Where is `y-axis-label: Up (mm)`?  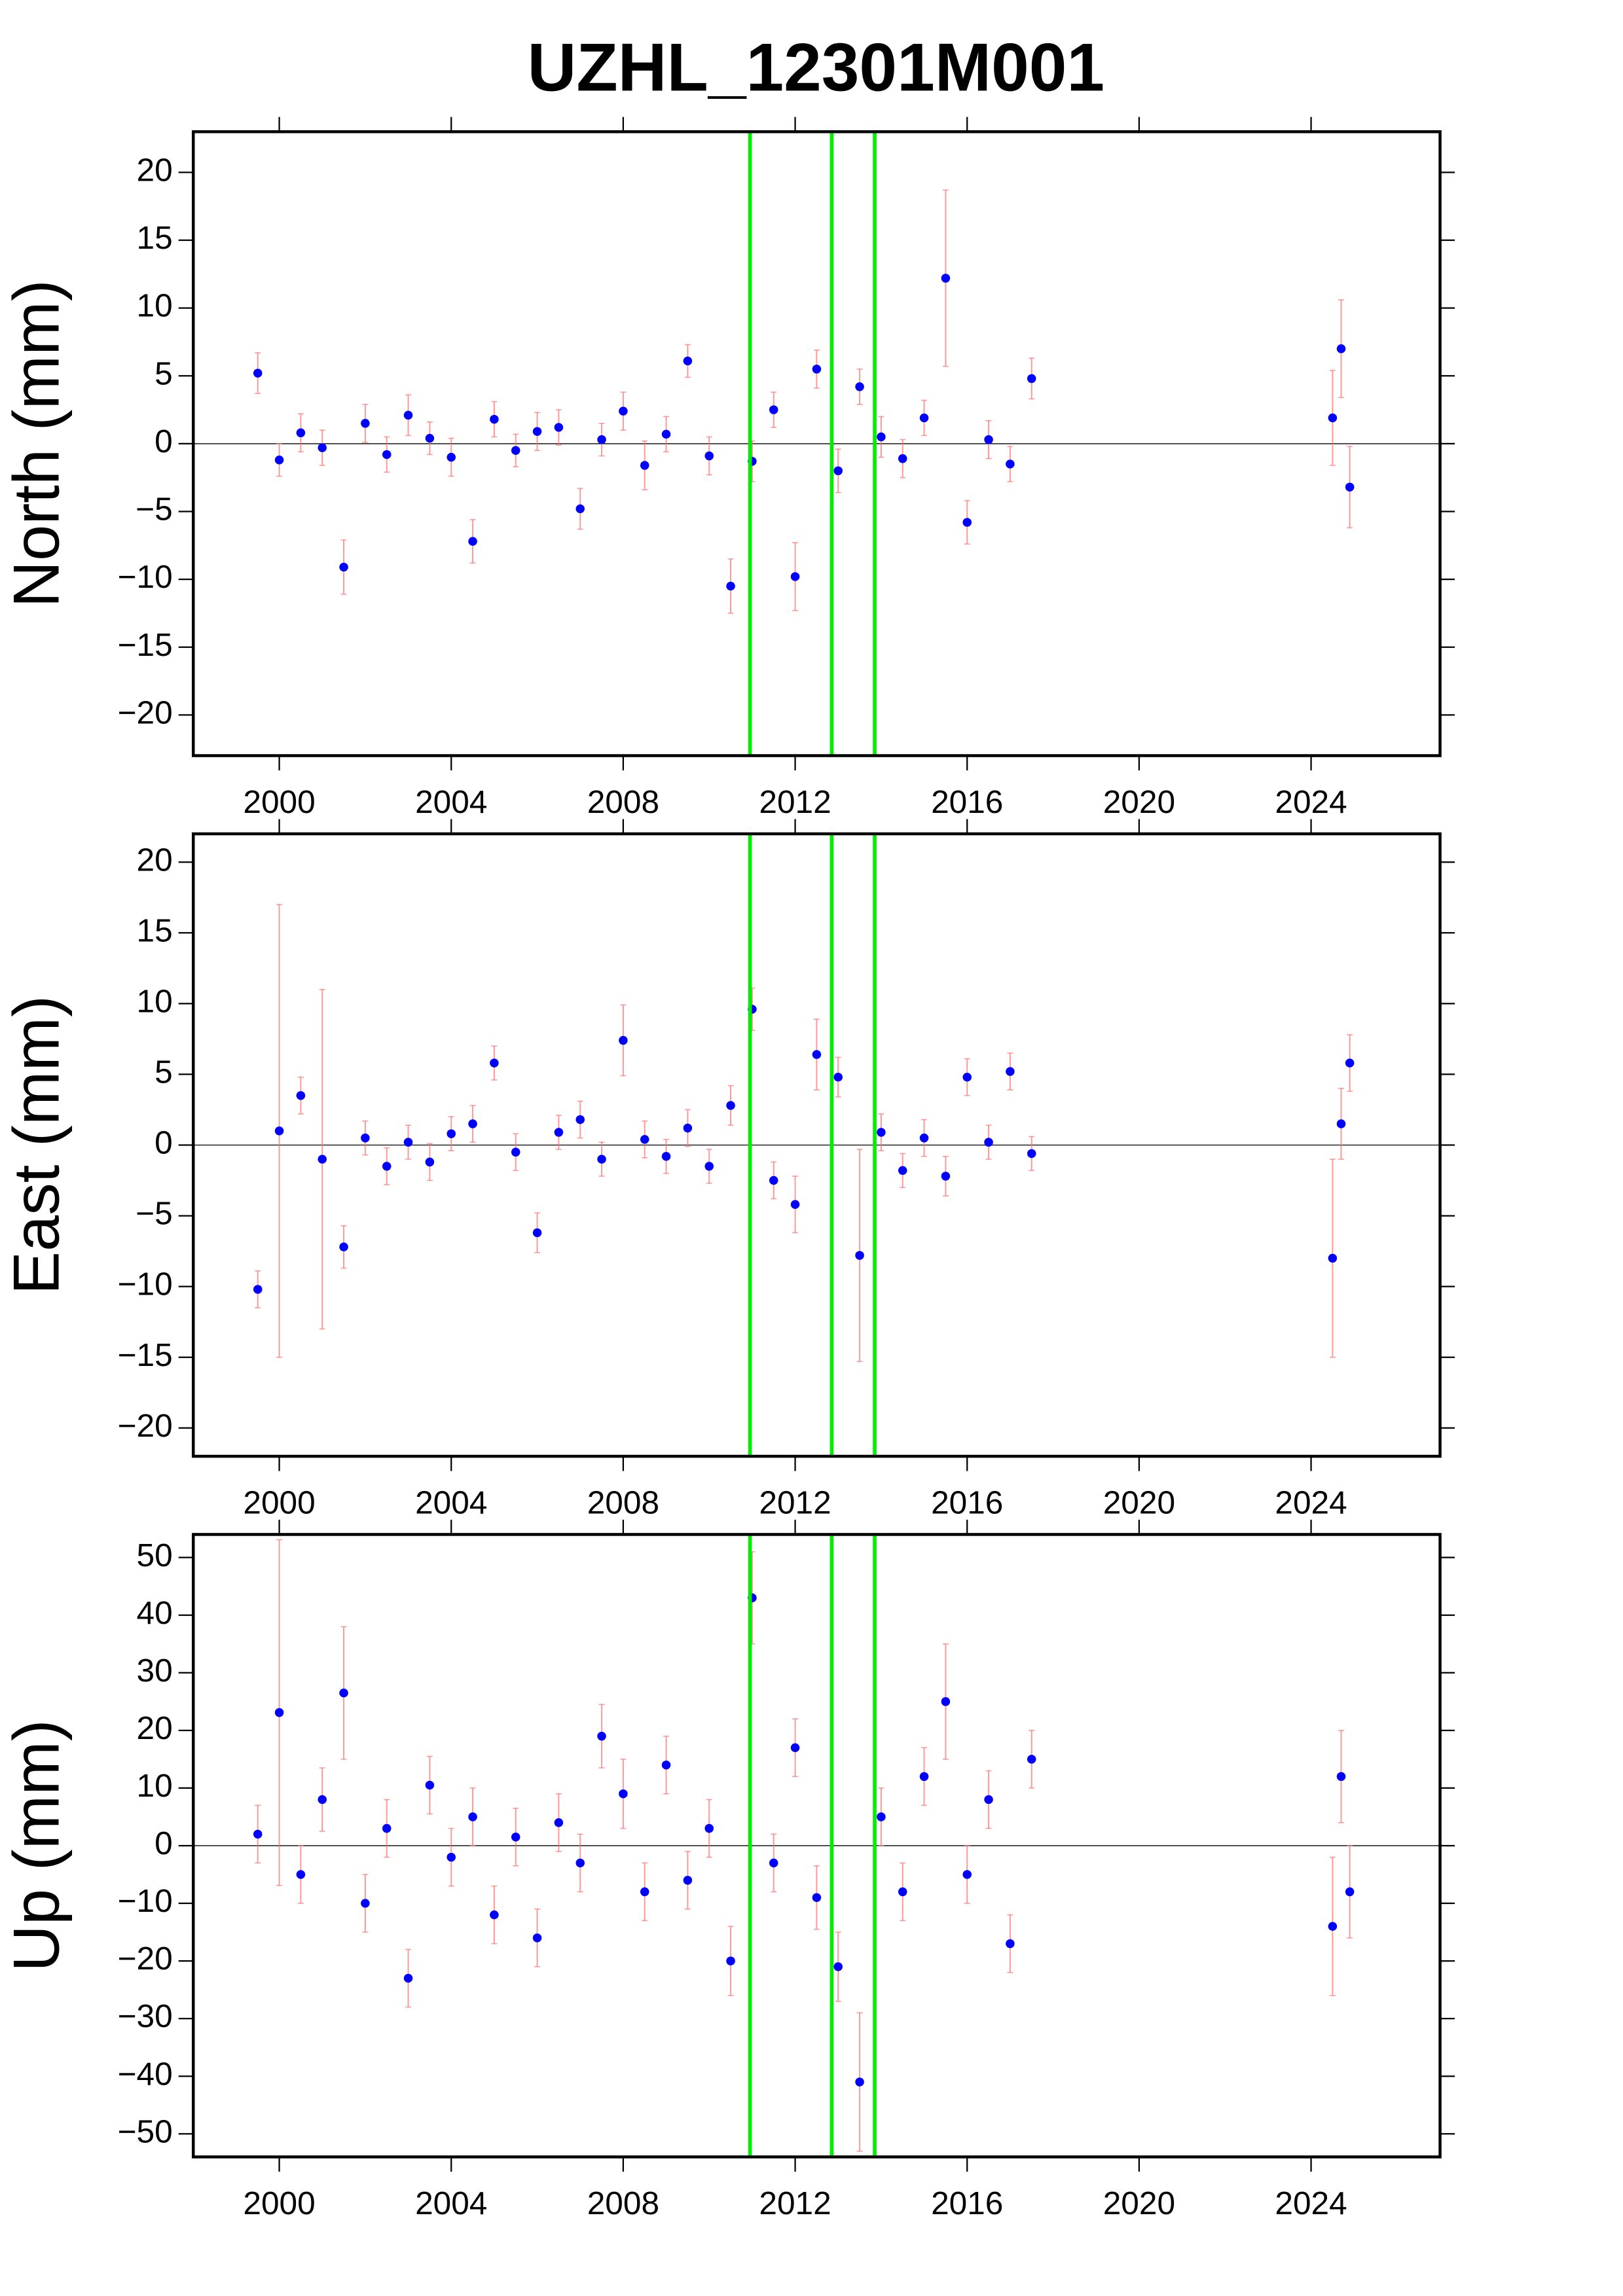 y-axis-label: Up (mm) is located at coordinates (36, 1846).